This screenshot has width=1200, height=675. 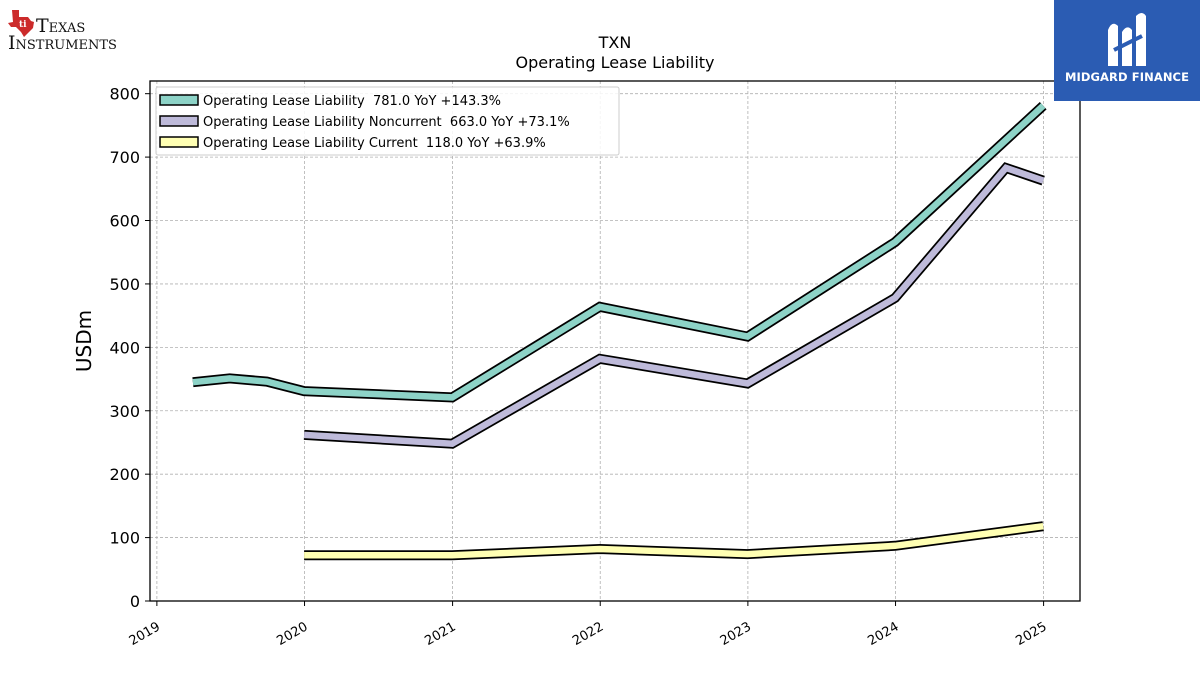 What do you see at coordinates (124, 284) in the screenshot?
I see `y-tick-label: 500` at bounding box center [124, 284].